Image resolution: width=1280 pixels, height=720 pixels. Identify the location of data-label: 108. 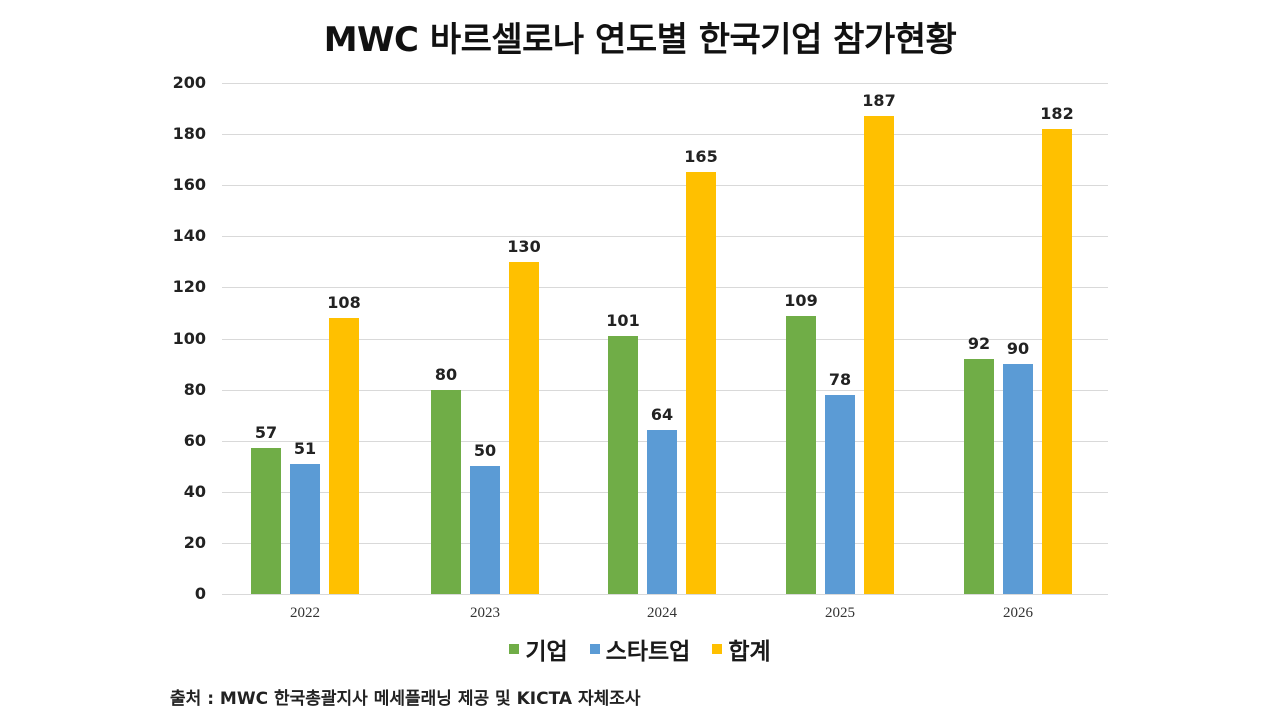
(344, 303).